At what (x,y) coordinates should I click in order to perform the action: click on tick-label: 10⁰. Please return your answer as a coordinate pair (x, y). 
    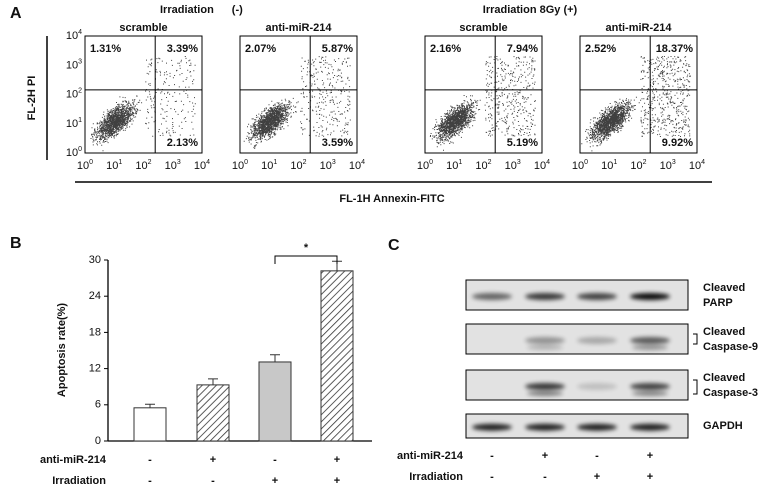
    Looking at the image, I should click on (74, 152).